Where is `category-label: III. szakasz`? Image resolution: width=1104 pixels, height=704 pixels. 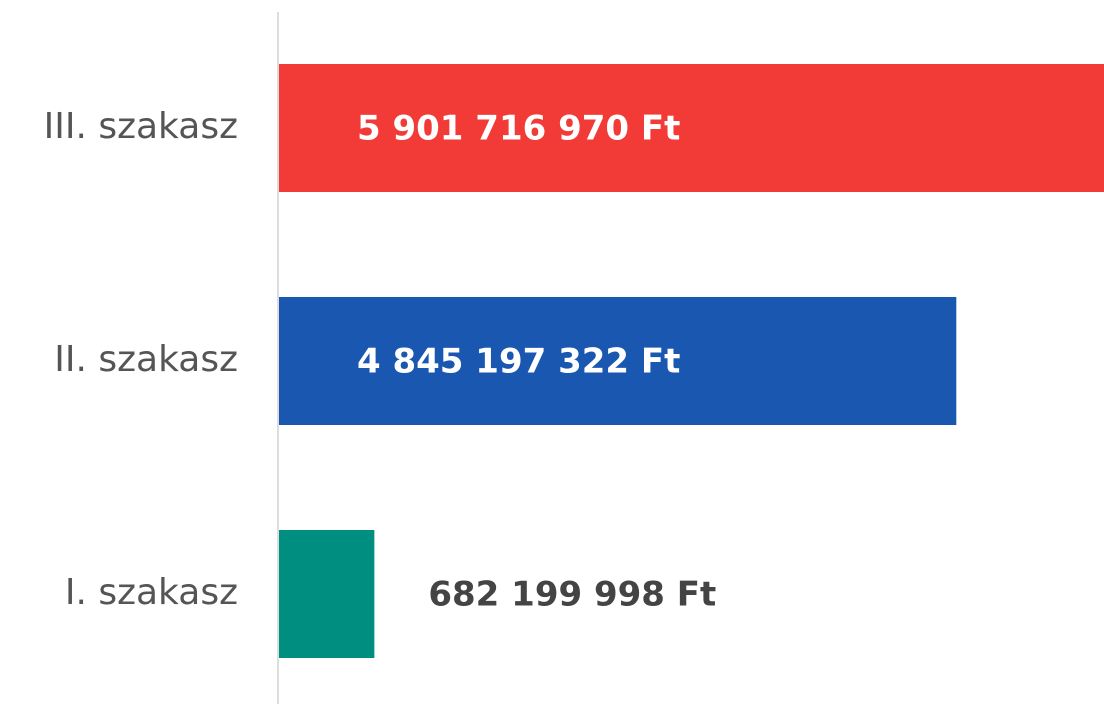 category-label: III. szakasz is located at coordinates (141, 126).